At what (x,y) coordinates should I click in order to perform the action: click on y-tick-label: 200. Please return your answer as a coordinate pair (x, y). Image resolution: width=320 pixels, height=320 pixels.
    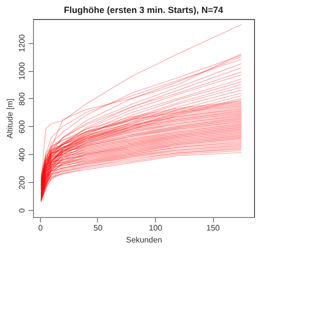
    Looking at the image, I should click on (22, 182).